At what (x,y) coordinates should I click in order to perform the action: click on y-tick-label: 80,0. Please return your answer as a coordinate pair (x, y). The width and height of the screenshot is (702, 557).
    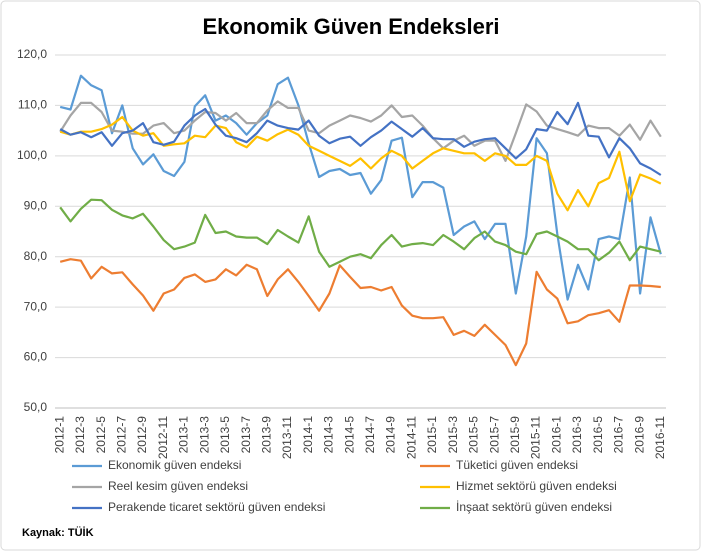
    Looking at the image, I should click on (36, 256).